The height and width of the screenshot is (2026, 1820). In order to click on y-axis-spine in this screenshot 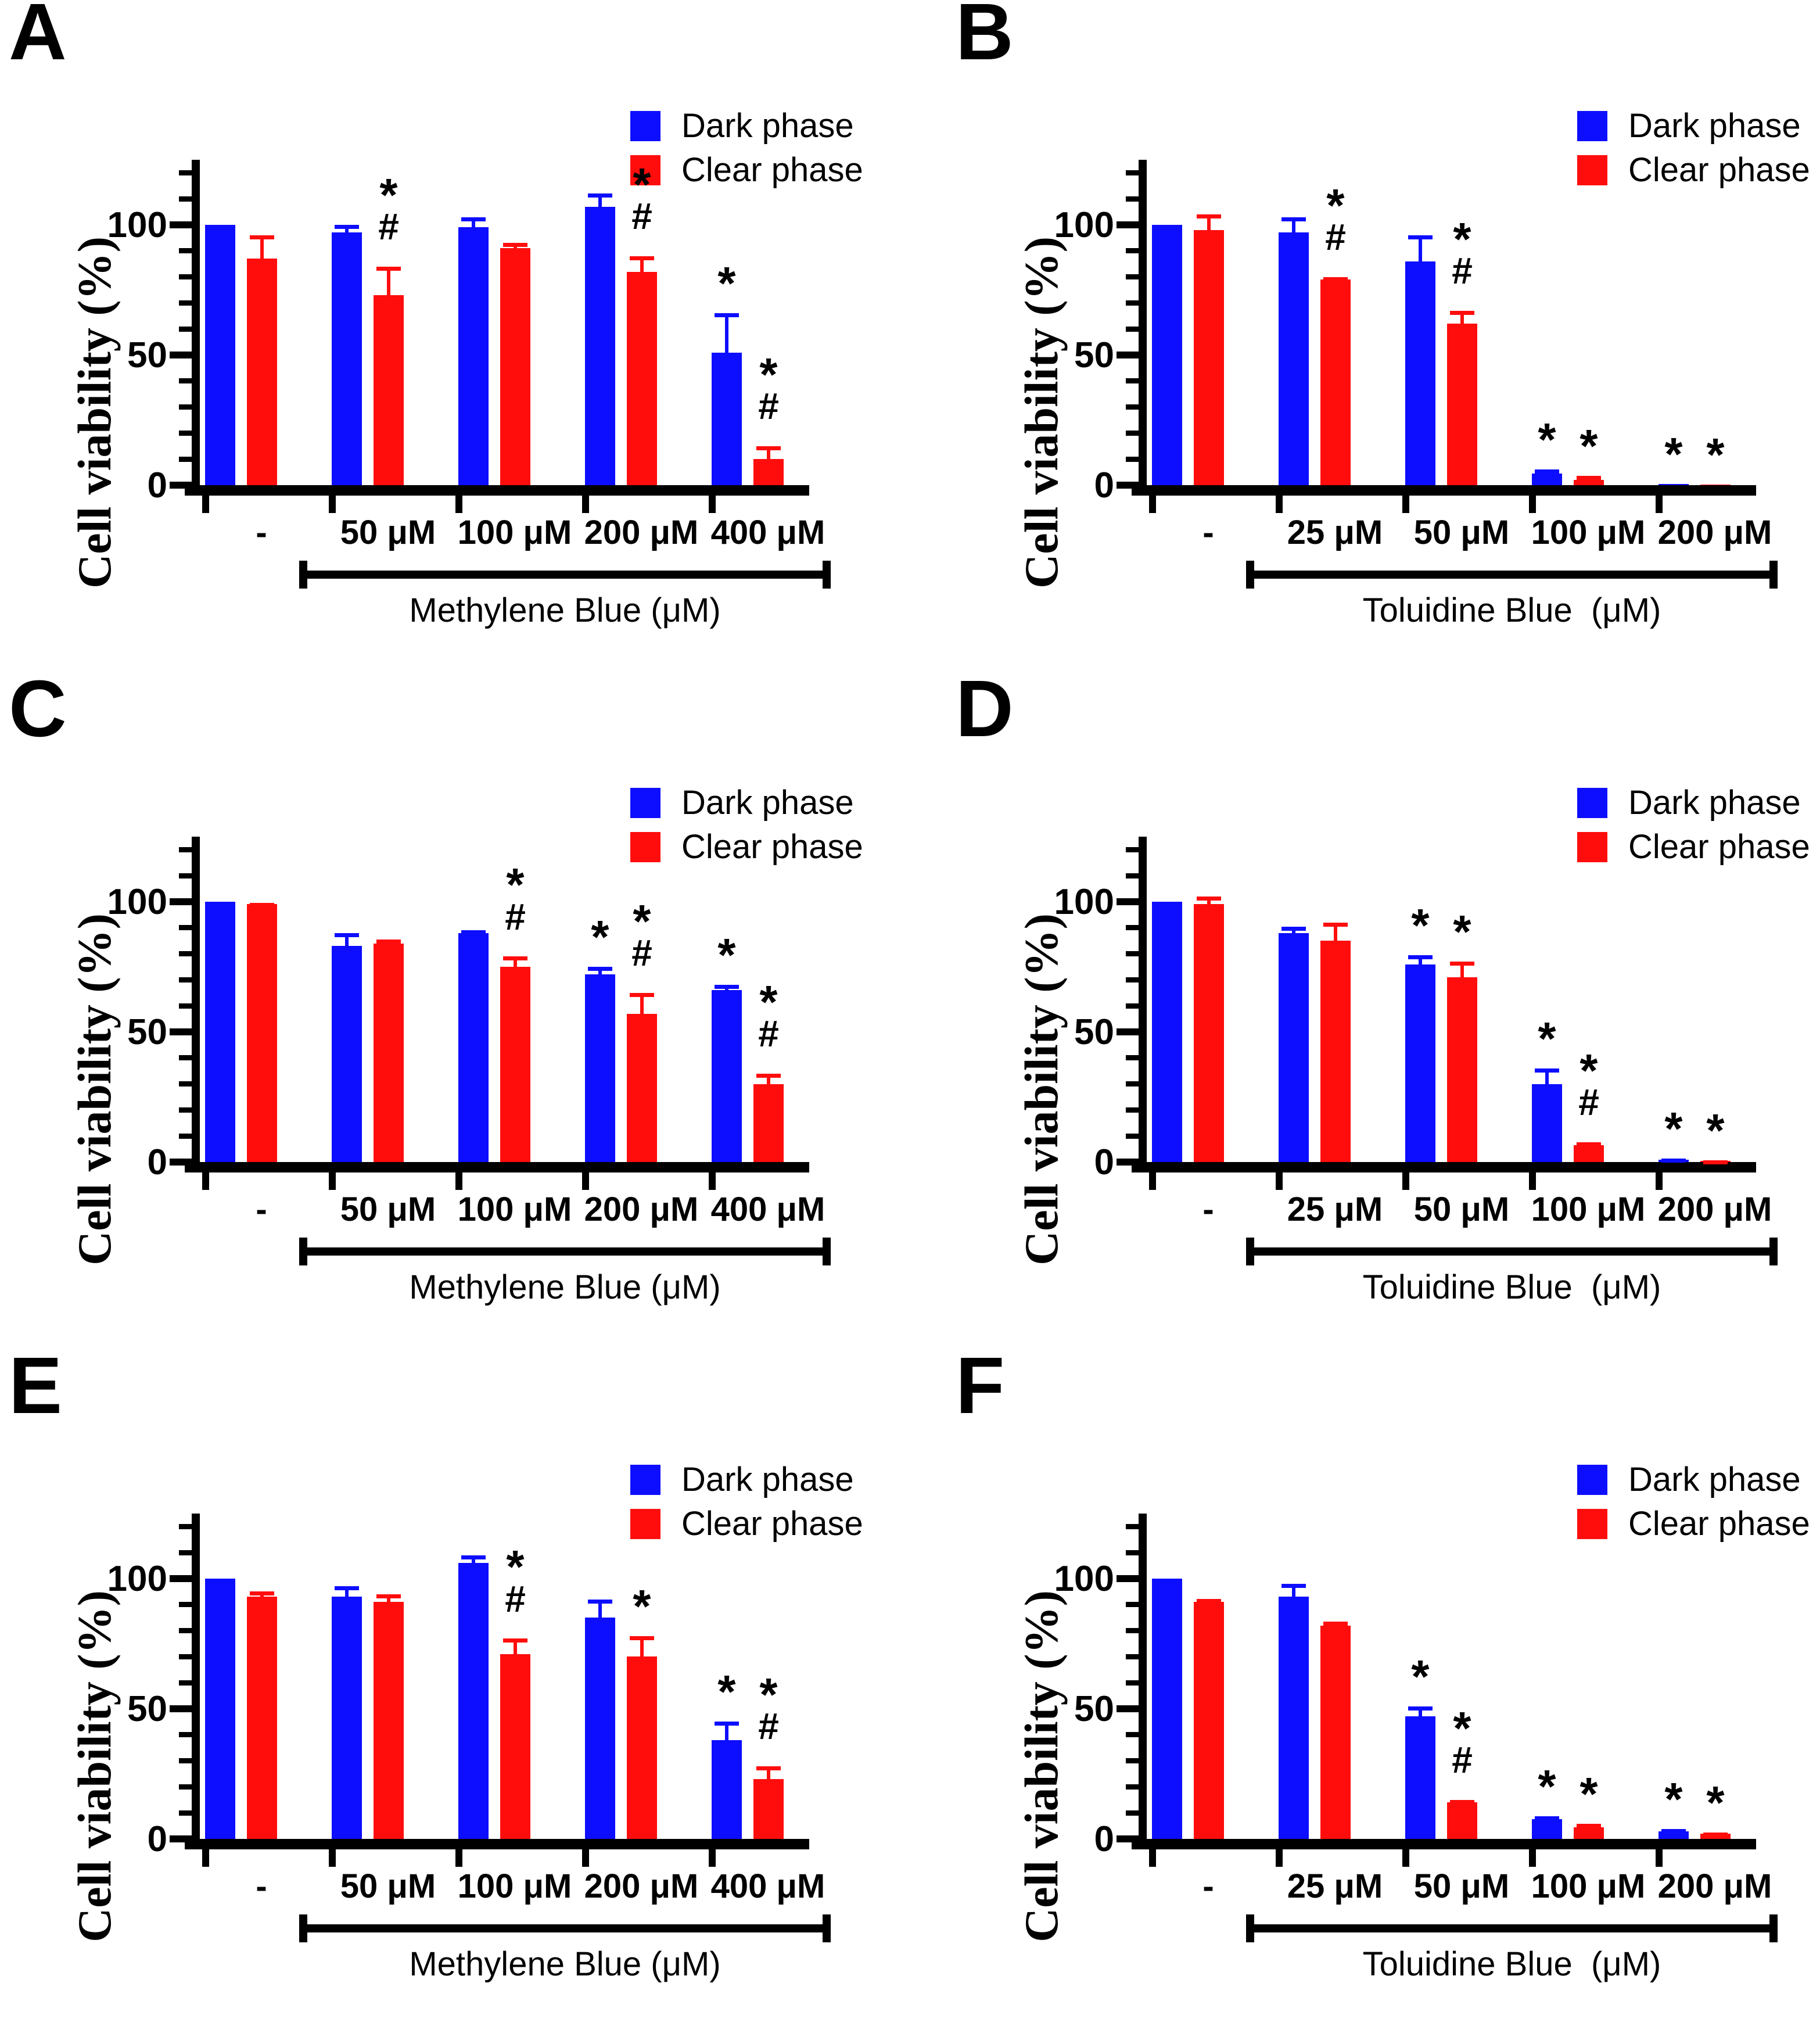, I will do `click(196, 328)`.